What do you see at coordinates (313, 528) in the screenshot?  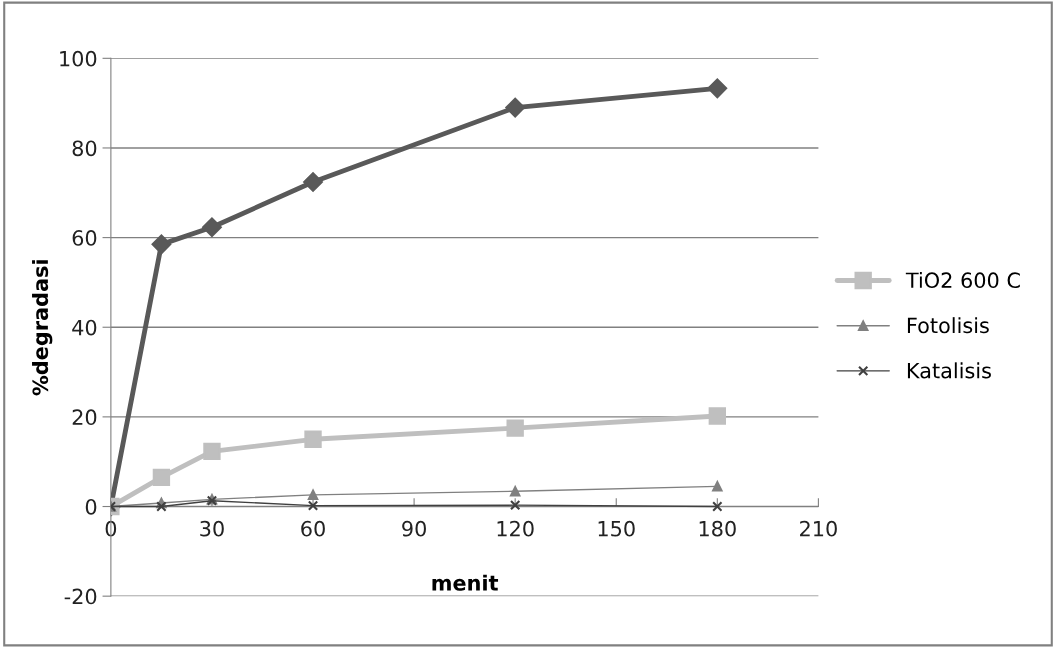 I see `x-tick-label: 60` at bounding box center [313, 528].